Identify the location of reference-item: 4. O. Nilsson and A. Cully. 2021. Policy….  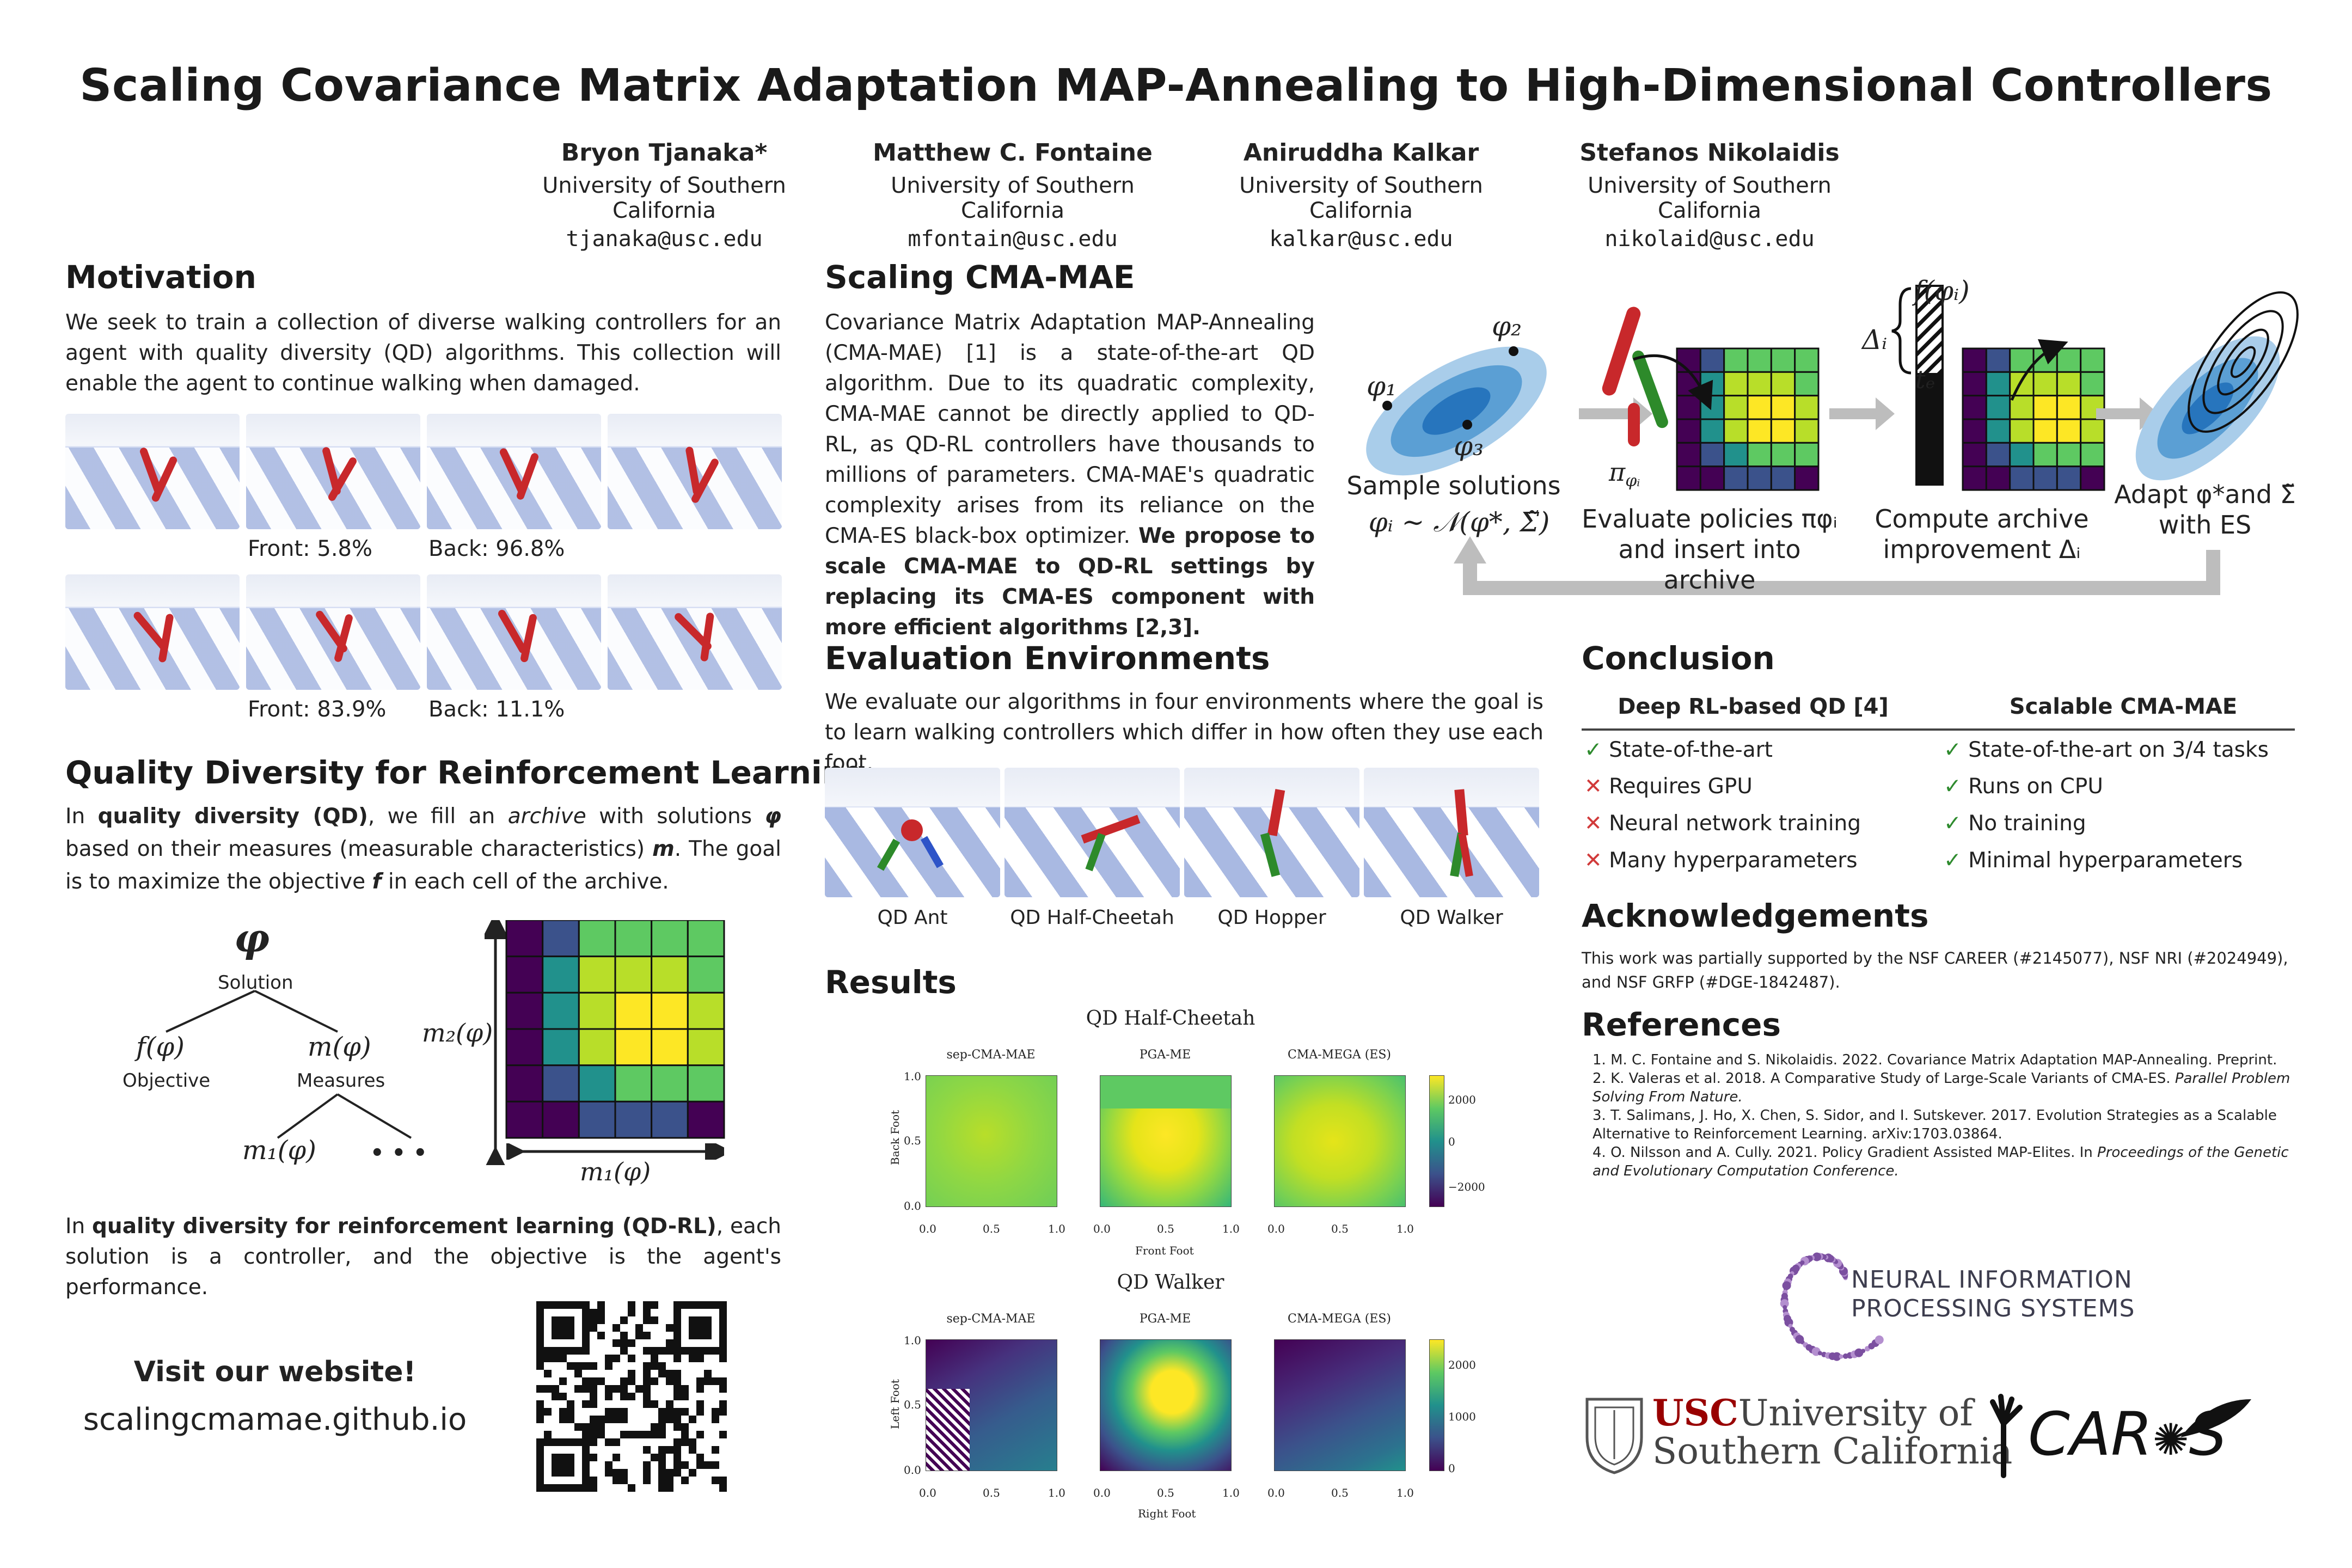
(1940, 1161).